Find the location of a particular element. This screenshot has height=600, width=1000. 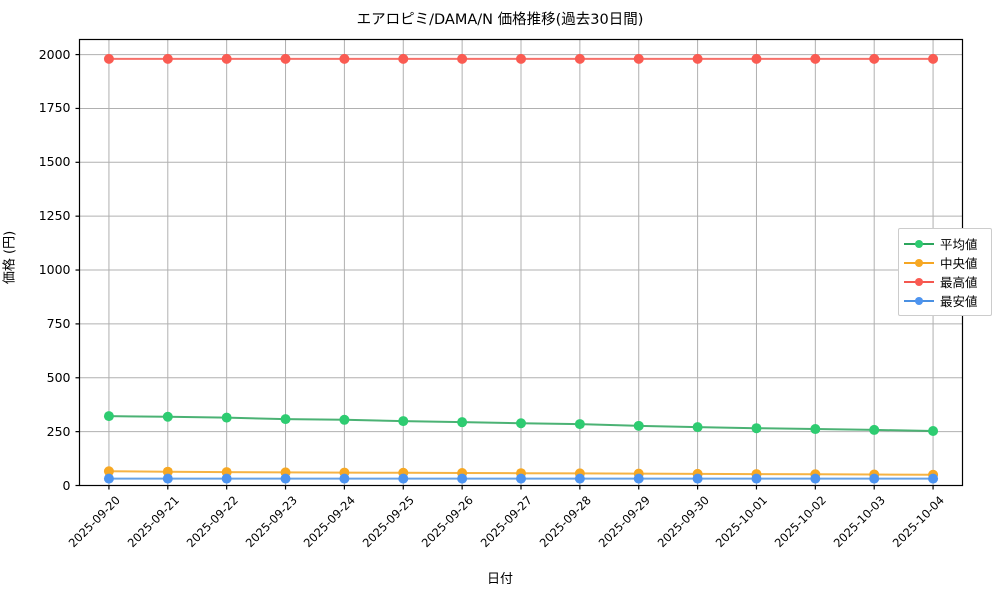

legend-label-median: 中央値 is located at coordinates (959, 263).